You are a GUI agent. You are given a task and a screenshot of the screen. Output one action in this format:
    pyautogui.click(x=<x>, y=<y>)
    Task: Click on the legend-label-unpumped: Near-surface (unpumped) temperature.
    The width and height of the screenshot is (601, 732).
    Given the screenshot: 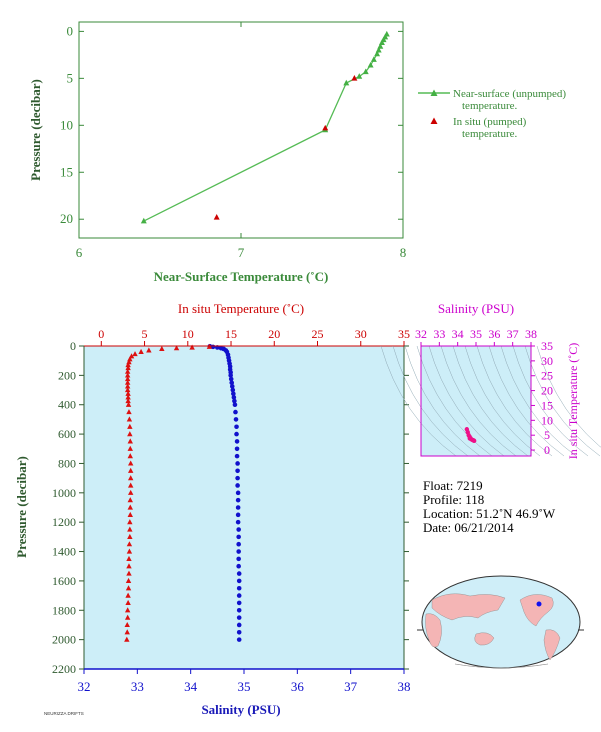 What is the action you would take?
    pyautogui.click(x=509, y=100)
    